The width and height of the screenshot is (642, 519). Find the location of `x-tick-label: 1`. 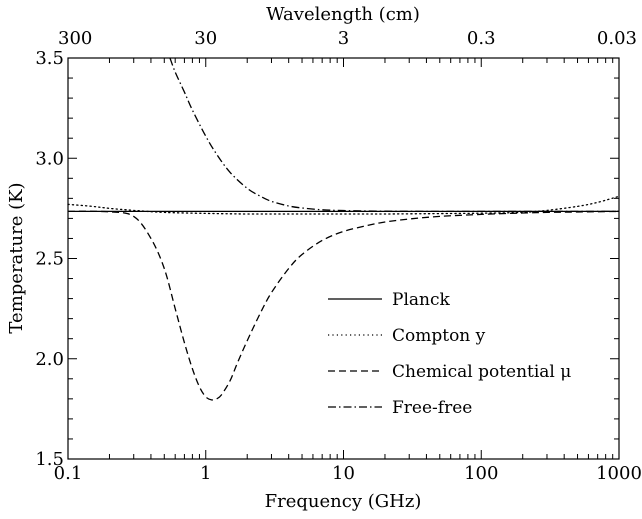

x-tick-label: 1 is located at coordinates (205, 473).